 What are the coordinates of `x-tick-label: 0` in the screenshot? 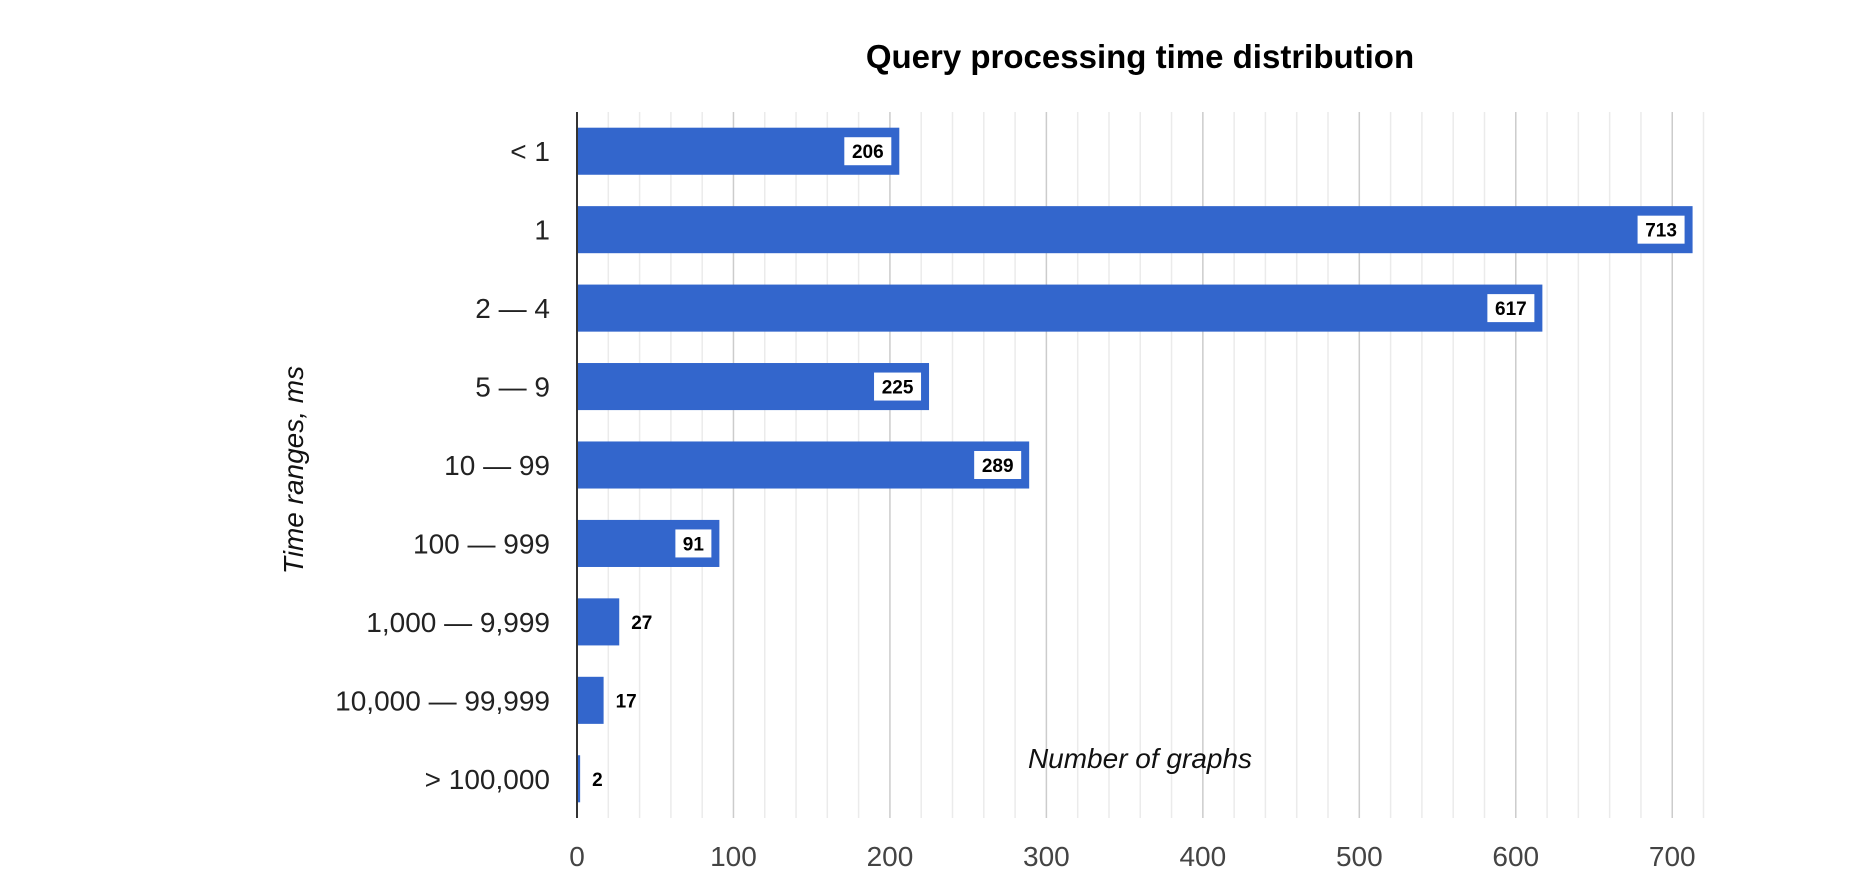 It's located at (577, 856).